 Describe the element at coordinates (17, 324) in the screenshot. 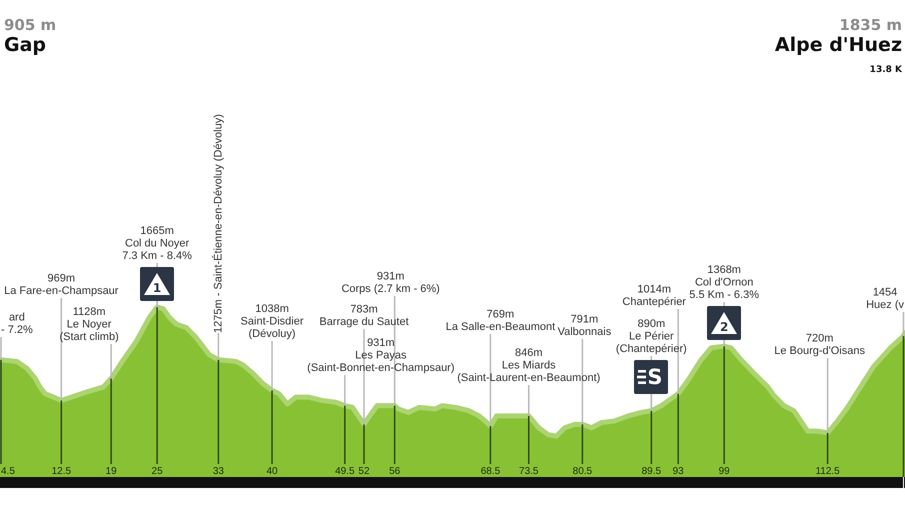

I see `annotation: ard - 7.2%` at that location.